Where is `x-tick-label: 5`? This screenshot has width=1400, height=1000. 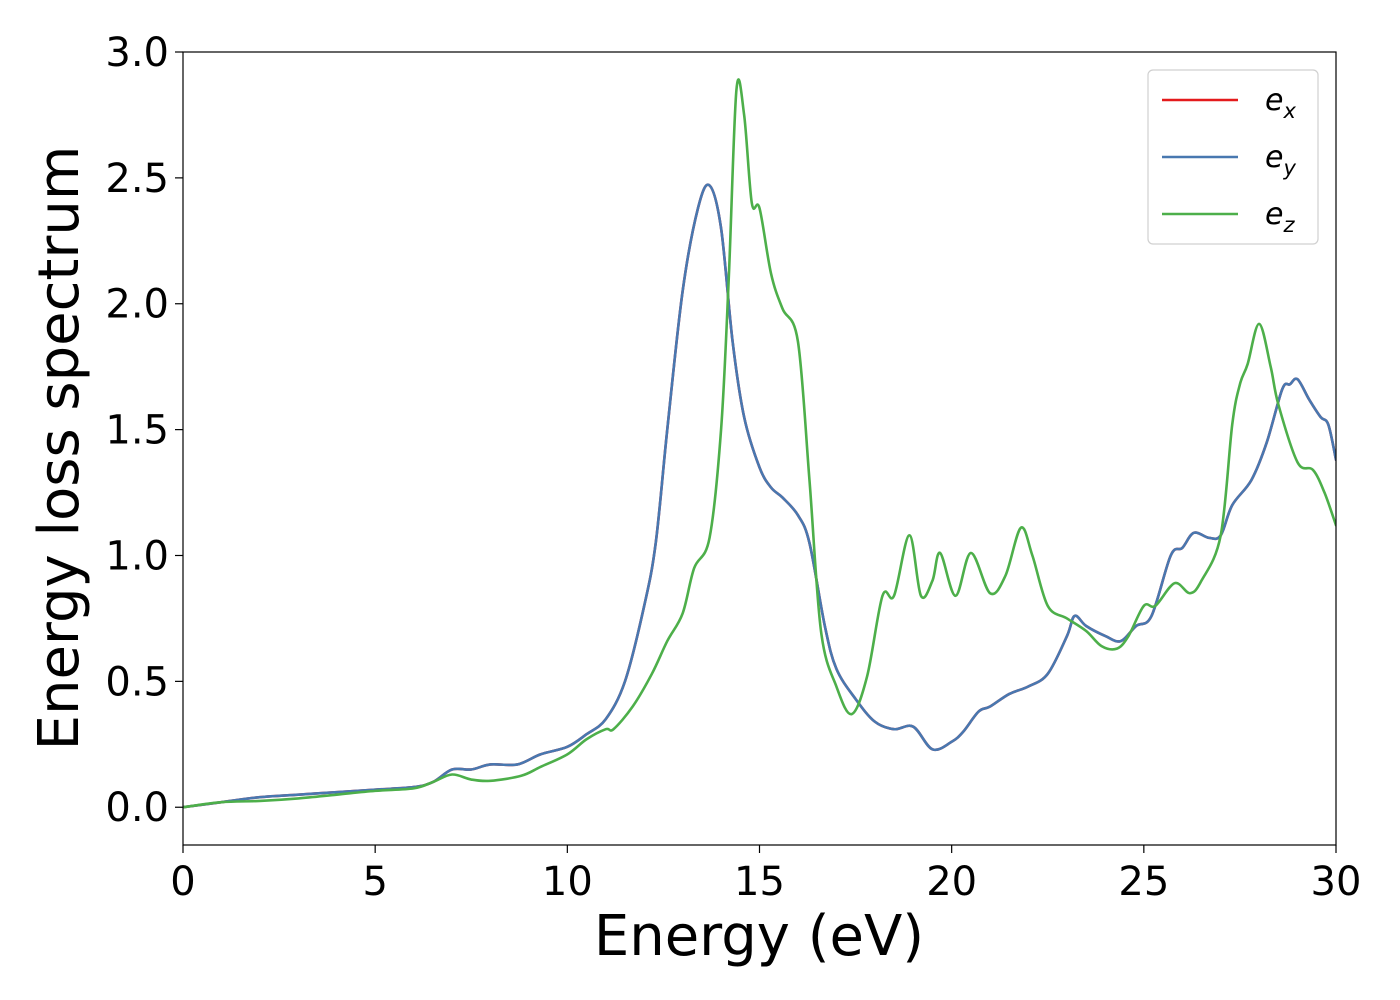 x-tick-label: 5 is located at coordinates (374, 882).